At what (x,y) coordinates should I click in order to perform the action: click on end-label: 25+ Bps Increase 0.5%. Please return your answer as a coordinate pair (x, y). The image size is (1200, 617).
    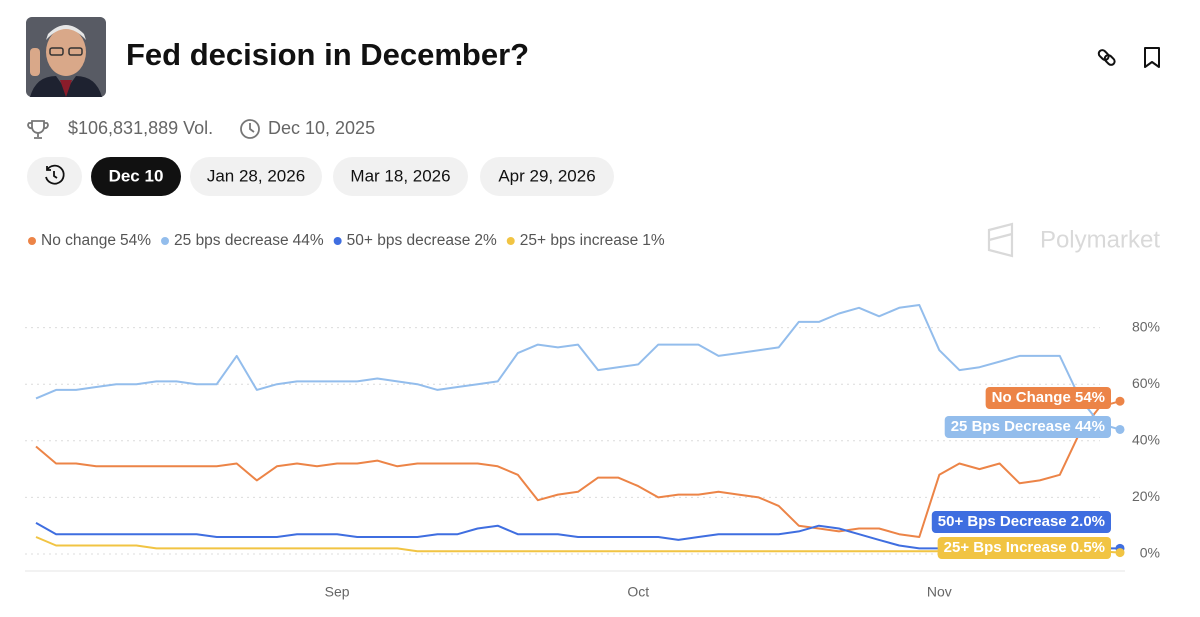
    Looking at the image, I should click on (1024, 548).